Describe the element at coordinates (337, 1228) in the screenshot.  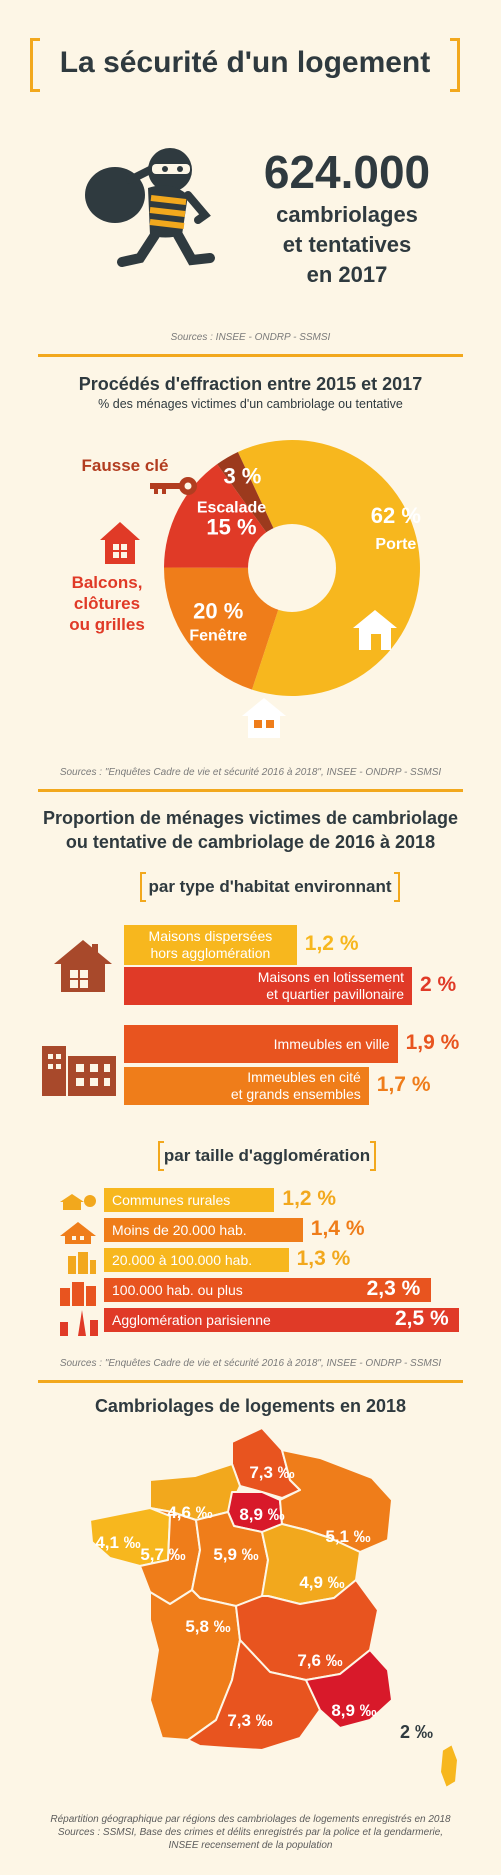
I see `bar-value-label: 1,4 %` at that location.